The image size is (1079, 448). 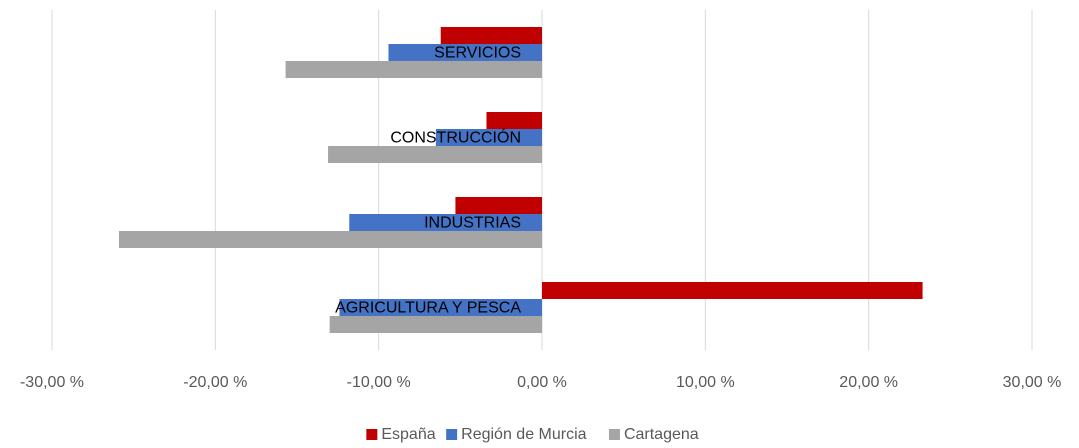 What do you see at coordinates (215, 382) in the screenshot?
I see `x-tick-label: -20,00 %` at bounding box center [215, 382].